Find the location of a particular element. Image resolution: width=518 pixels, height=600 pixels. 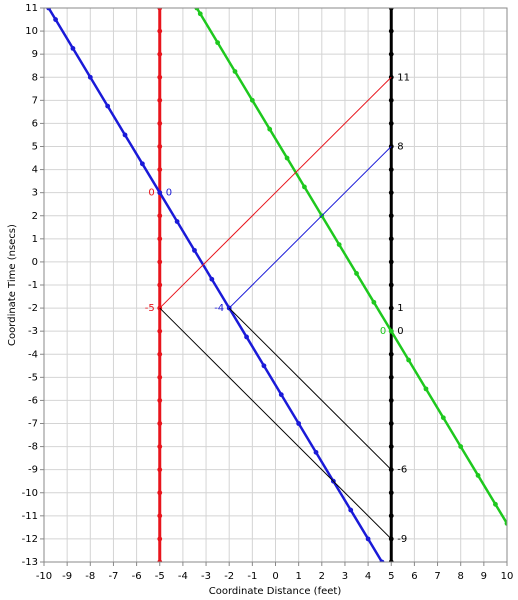

clock-reading: -4 is located at coordinates (219, 308).